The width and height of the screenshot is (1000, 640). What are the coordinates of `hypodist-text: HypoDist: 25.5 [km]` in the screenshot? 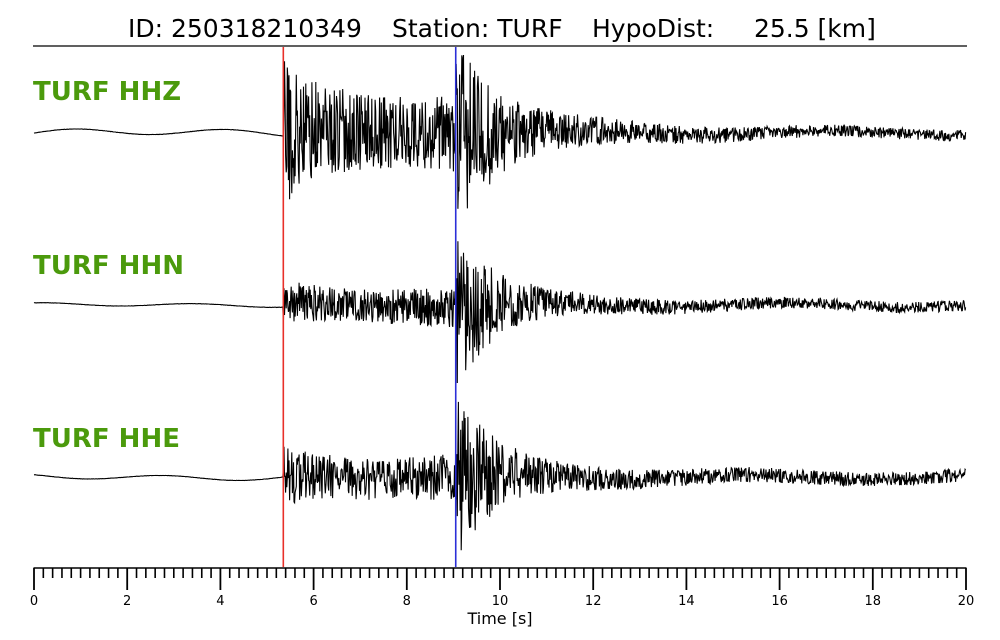 It's located at (734, 28).